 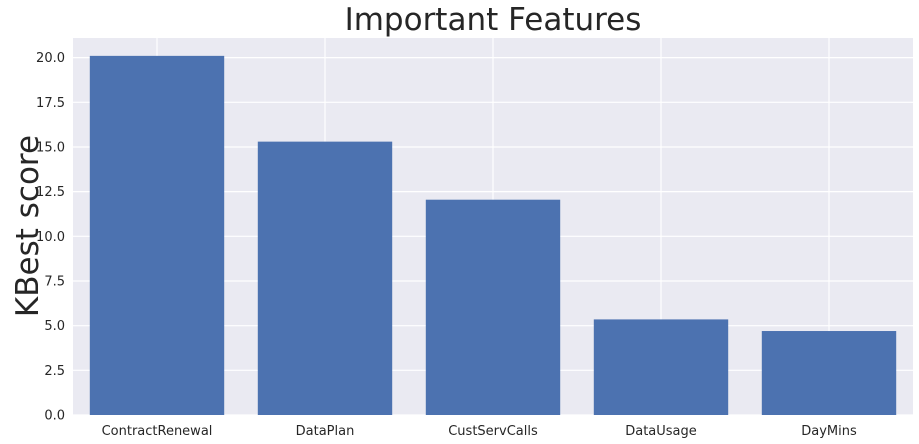 What do you see at coordinates (54, 371) in the screenshot?
I see `y-tick-label: 2.5` at bounding box center [54, 371].